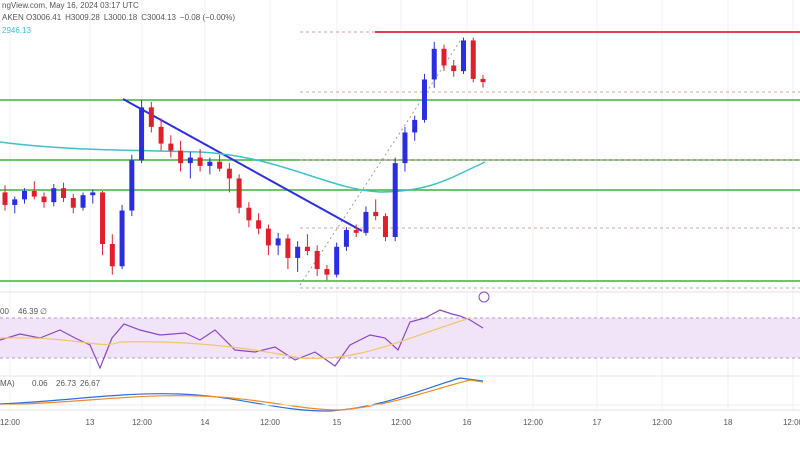 The image size is (800, 450). I want to click on x-tick-label: 17, so click(597, 422).